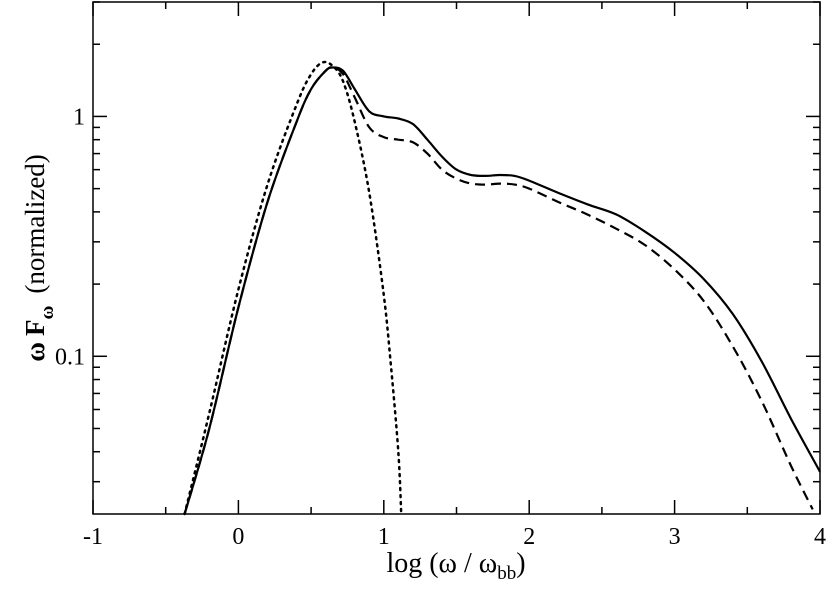 The image size is (830, 591). What do you see at coordinates (529, 537) in the screenshot?
I see `x-tick-label: 2` at bounding box center [529, 537].